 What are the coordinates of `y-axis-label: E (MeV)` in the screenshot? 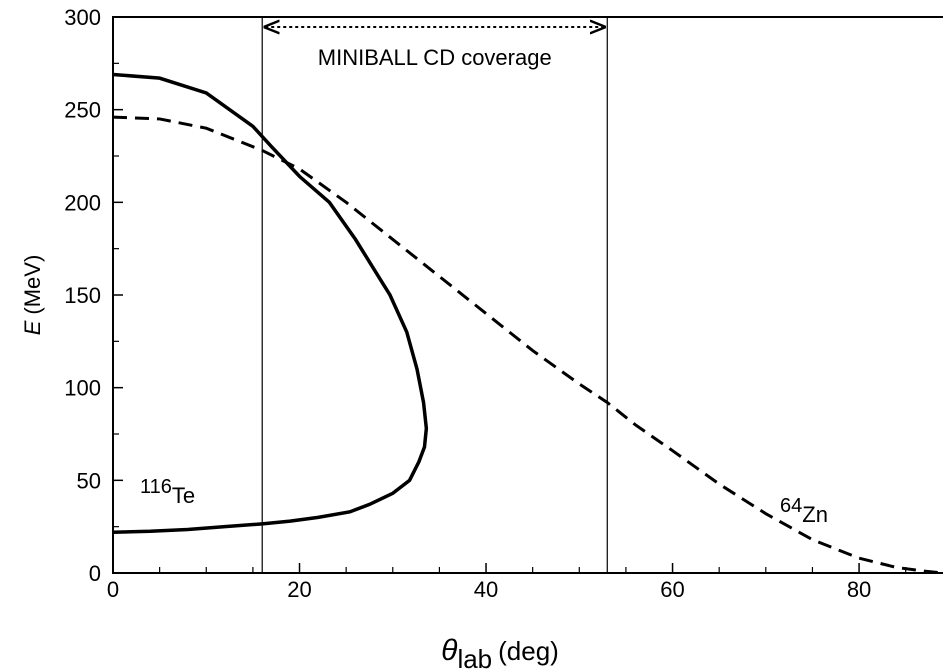 It's located at (32, 295).